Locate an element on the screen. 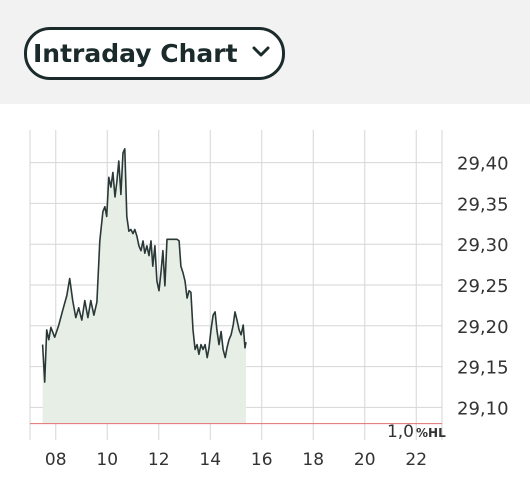 The image size is (530, 478). x-tick-label: 16 is located at coordinates (262, 460).